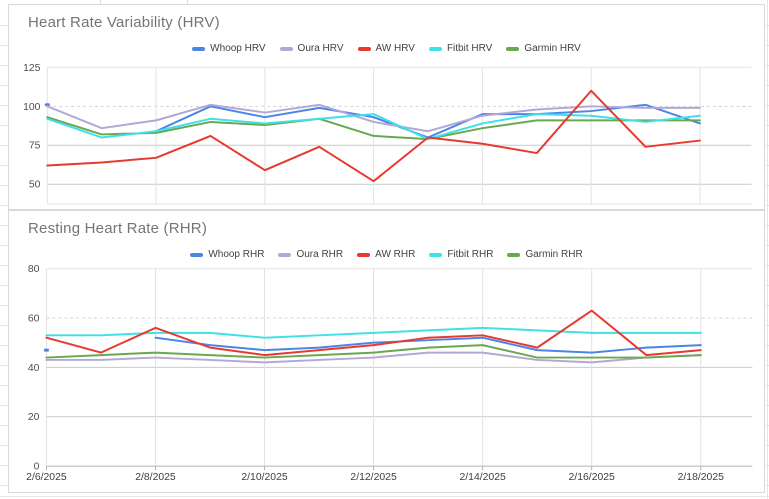 Image resolution: width=769 pixels, height=499 pixels. Describe the element at coordinates (373, 357) in the screenshot. I see `series-line-oura-rhr` at that location.